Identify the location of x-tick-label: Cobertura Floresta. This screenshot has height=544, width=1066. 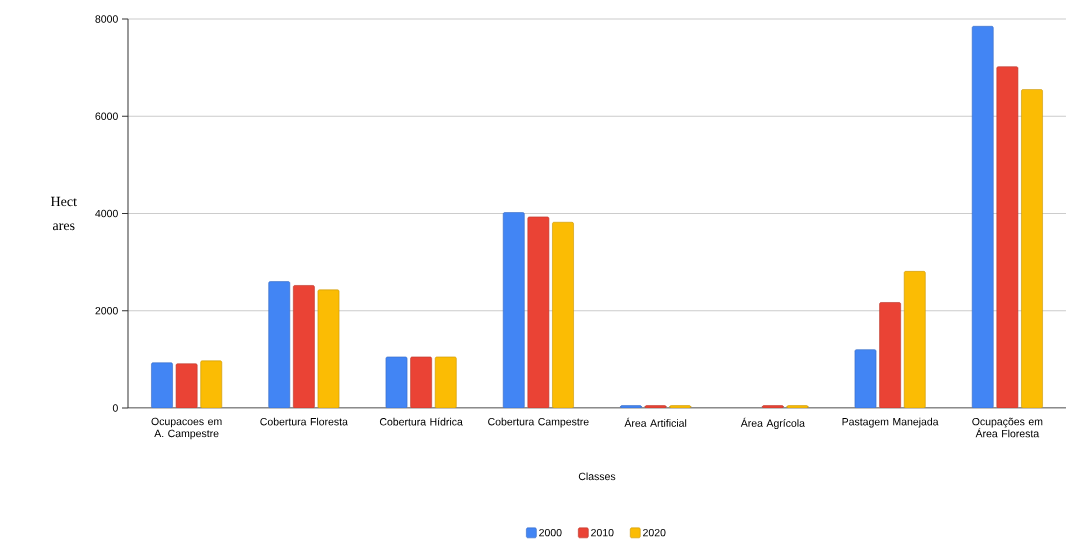
(304, 421).